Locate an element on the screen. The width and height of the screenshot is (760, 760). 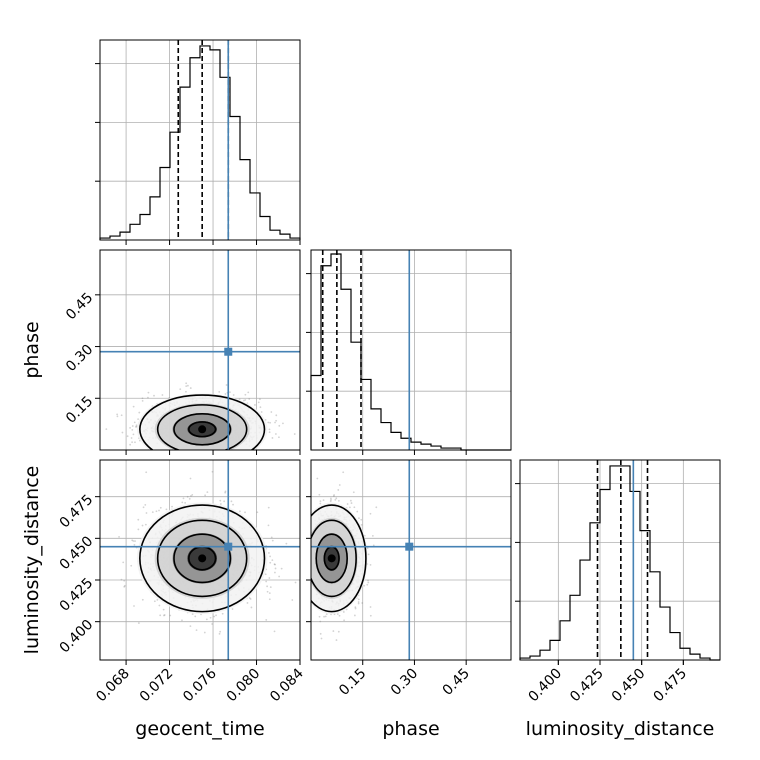
peak is located at coordinates (202, 429).